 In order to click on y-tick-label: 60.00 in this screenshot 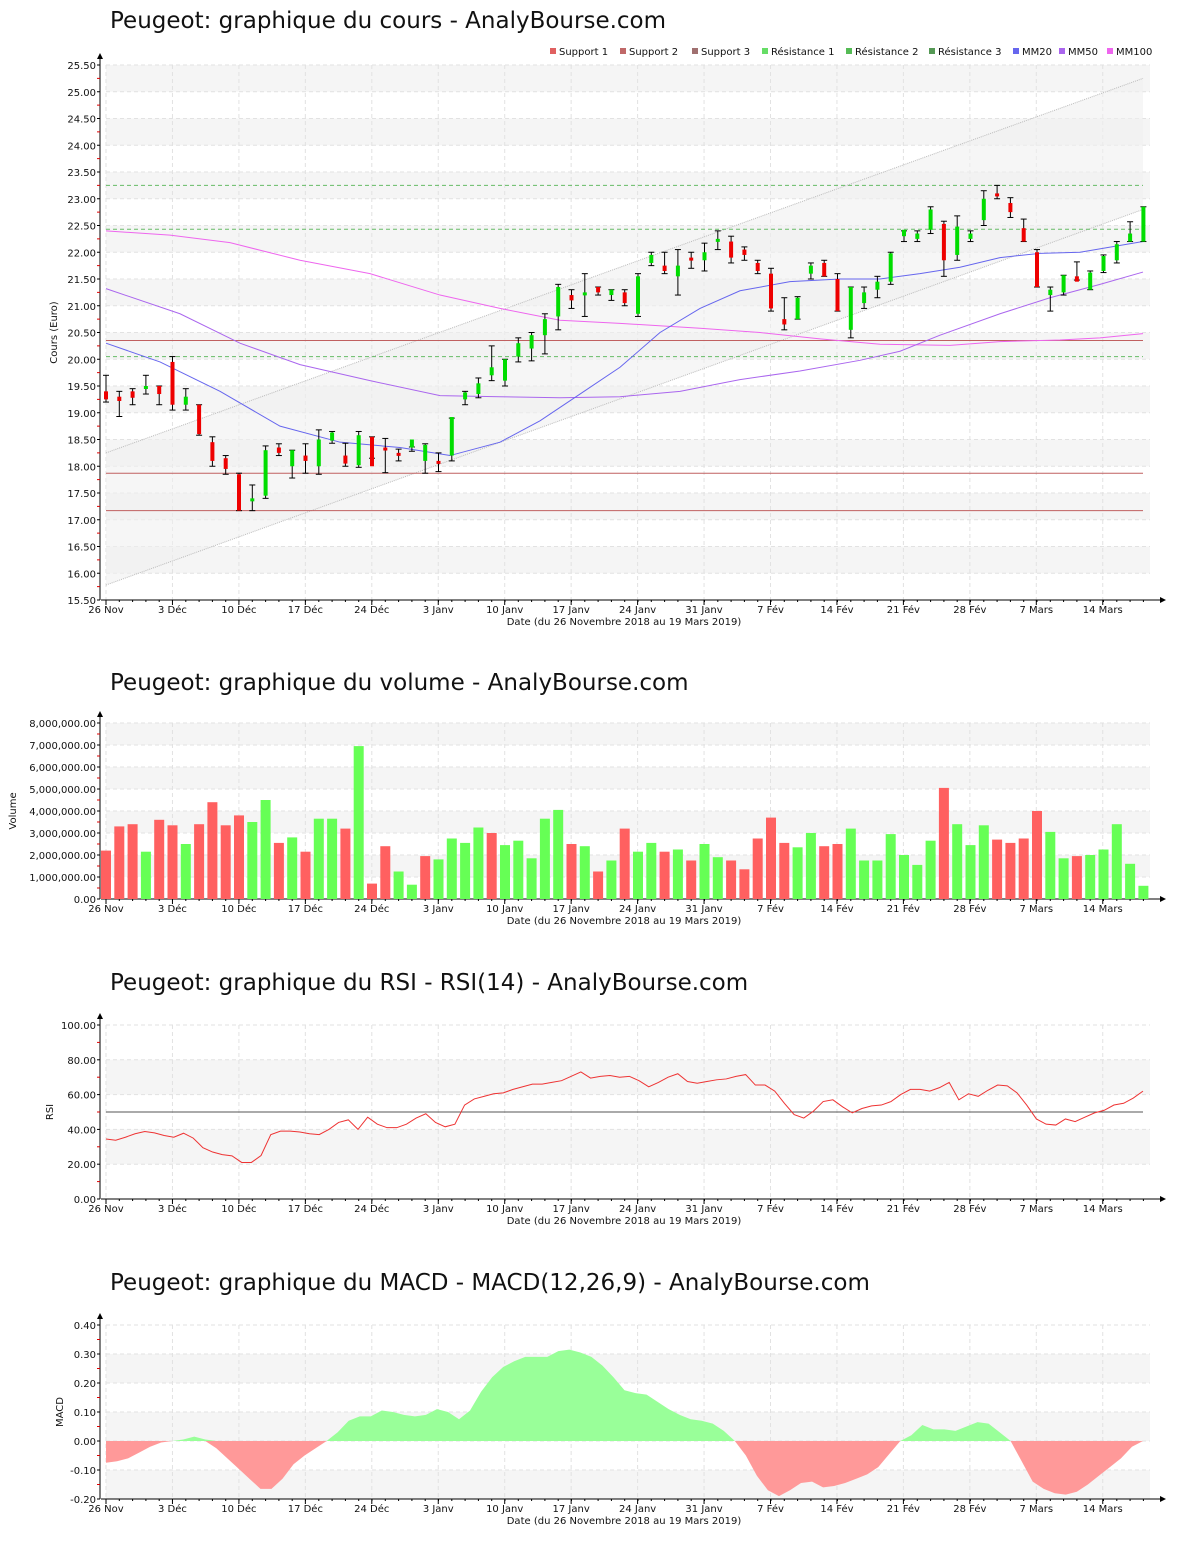, I will do `click(81, 1096)`.